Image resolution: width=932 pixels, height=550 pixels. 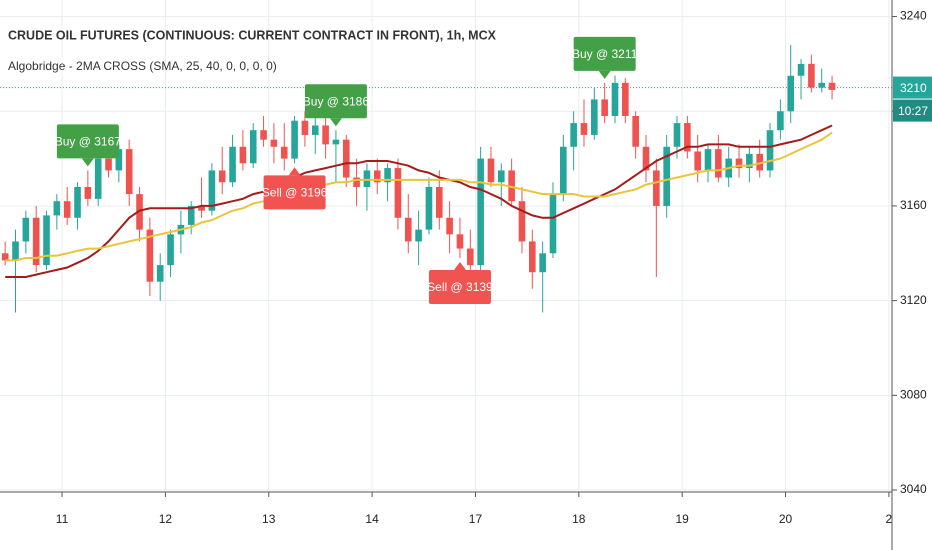 What do you see at coordinates (166, 519) in the screenshot?
I see `x-tick-label: 12` at bounding box center [166, 519].